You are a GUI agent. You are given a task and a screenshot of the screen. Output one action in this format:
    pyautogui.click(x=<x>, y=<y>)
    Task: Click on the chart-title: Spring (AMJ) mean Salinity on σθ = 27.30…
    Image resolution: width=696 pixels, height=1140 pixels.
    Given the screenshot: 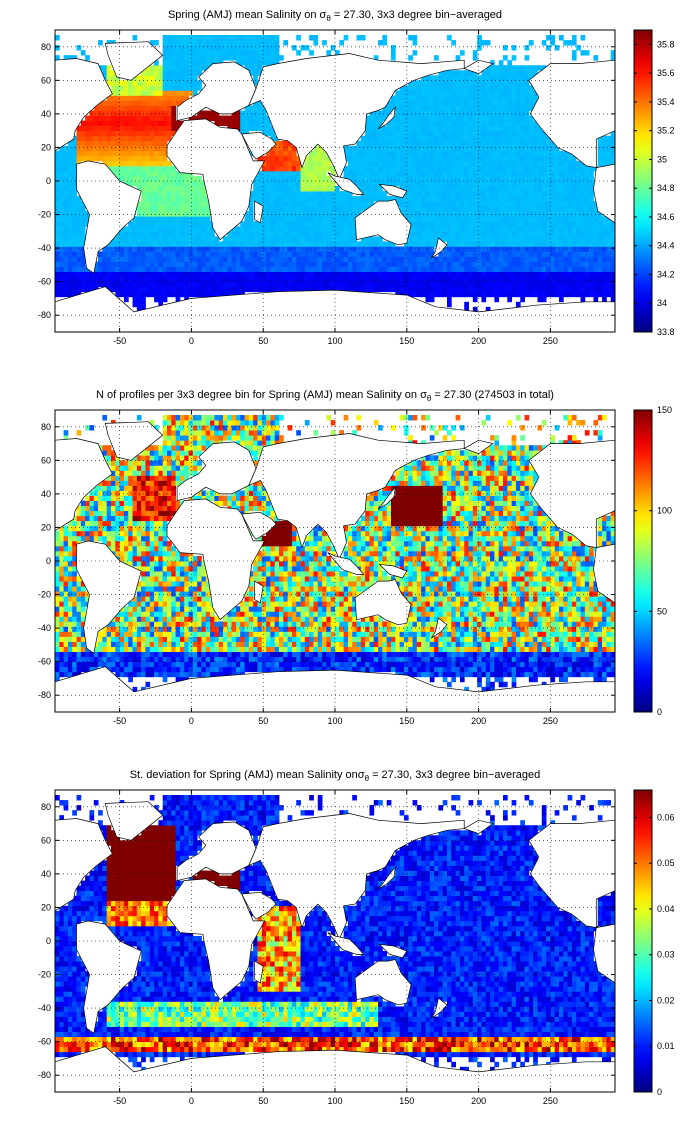 What is the action you would take?
    pyautogui.click(x=335, y=16)
    